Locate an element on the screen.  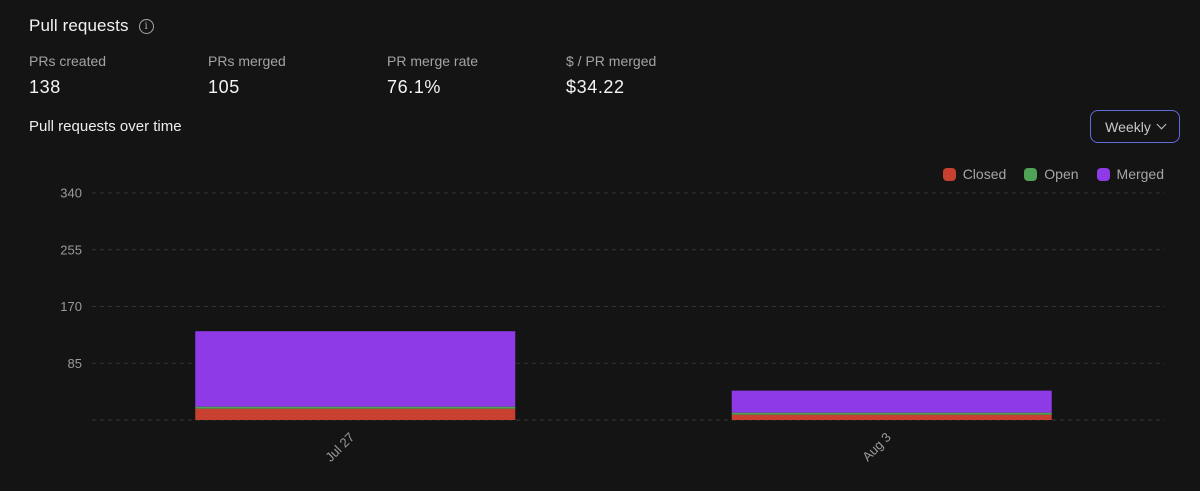
legend-item-open: Open is located at coordinates (1051, 174).